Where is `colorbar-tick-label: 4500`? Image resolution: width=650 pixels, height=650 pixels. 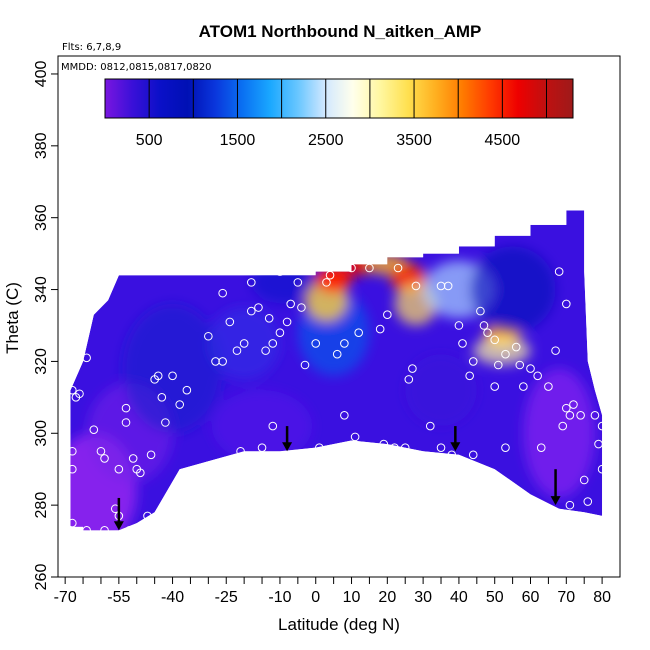 colorbar-tick-label: 4500 is located at coordinates (503, 140).